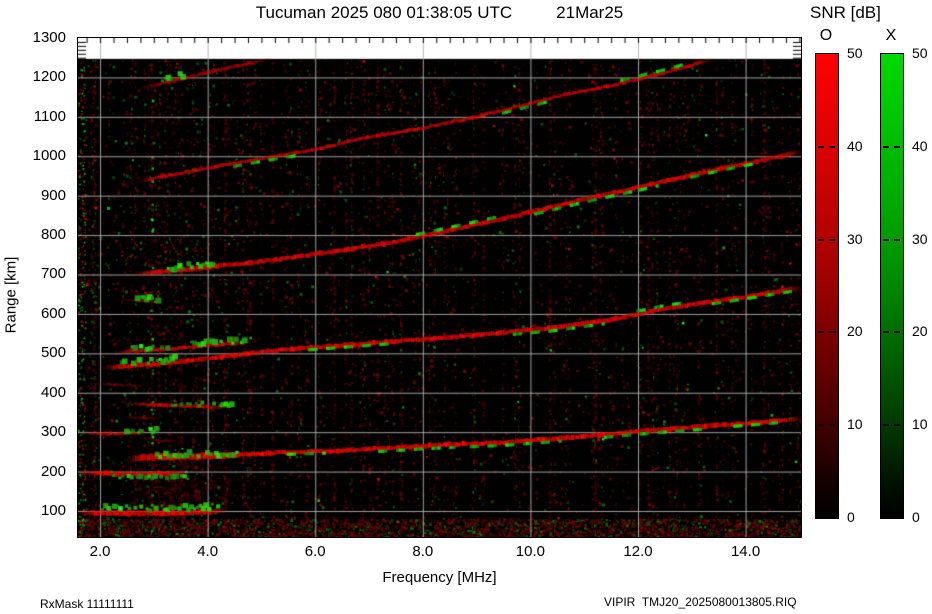 The height and width of the screenshot is (614, 932). I want to click on plot-title-row: Tucuman 2025 080 01:38:05 UTC 21Mar25, so click(439, 13).